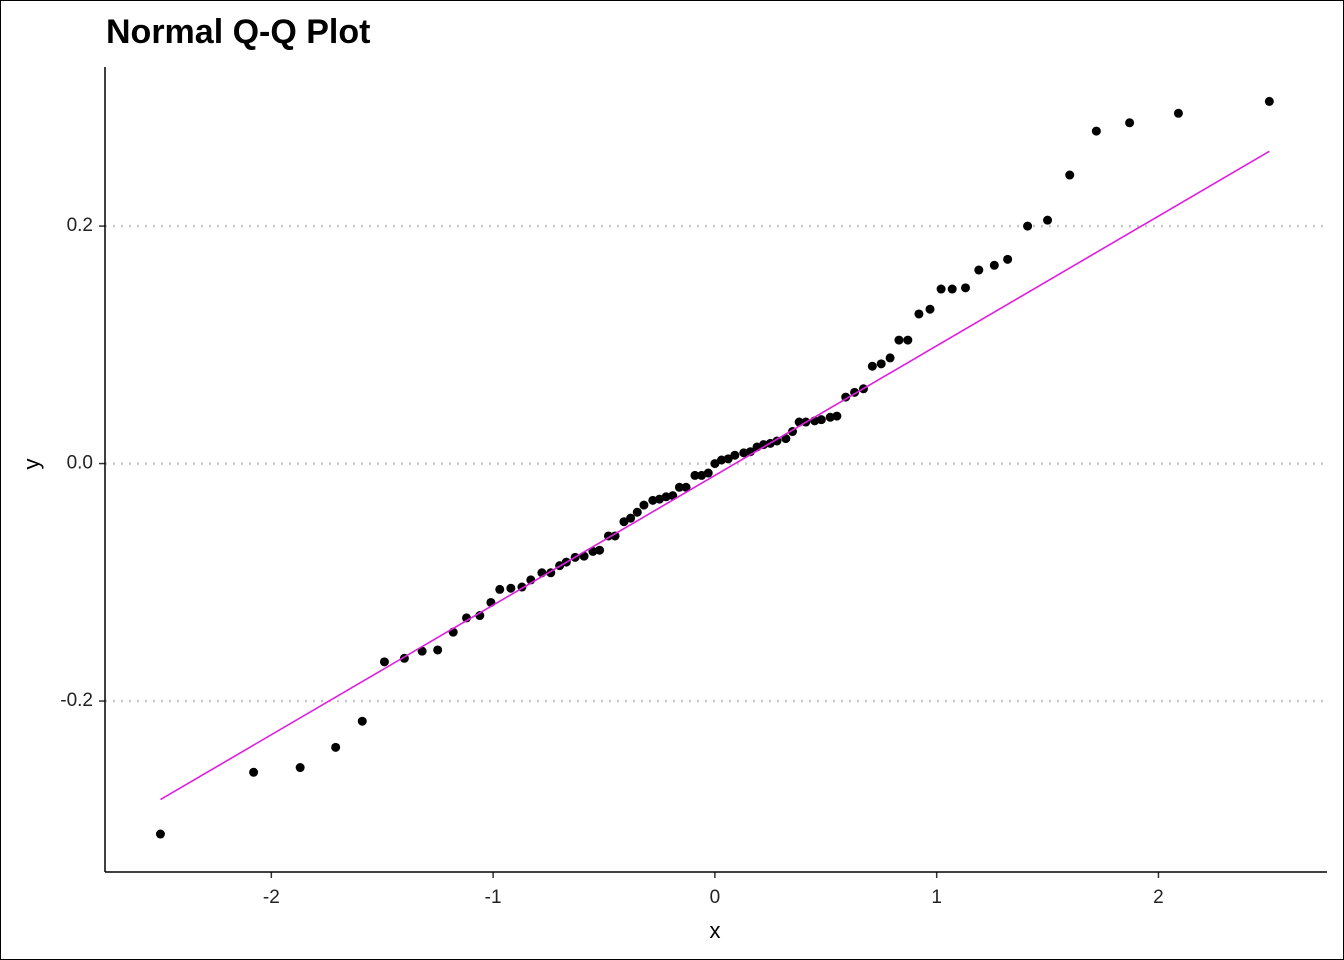 Image resolution: width=1344 pixels, height=960 pixels. I want to click on y-tick-label: -0.2, so click(76, 700).